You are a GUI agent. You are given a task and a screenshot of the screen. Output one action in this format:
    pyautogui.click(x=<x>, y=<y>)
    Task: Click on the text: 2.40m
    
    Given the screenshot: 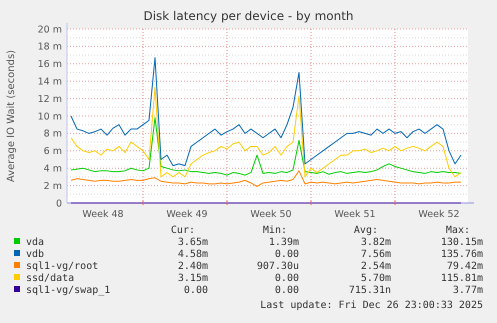 What is the action you would take?
    pyautogui.click(x=193, y=266)
    